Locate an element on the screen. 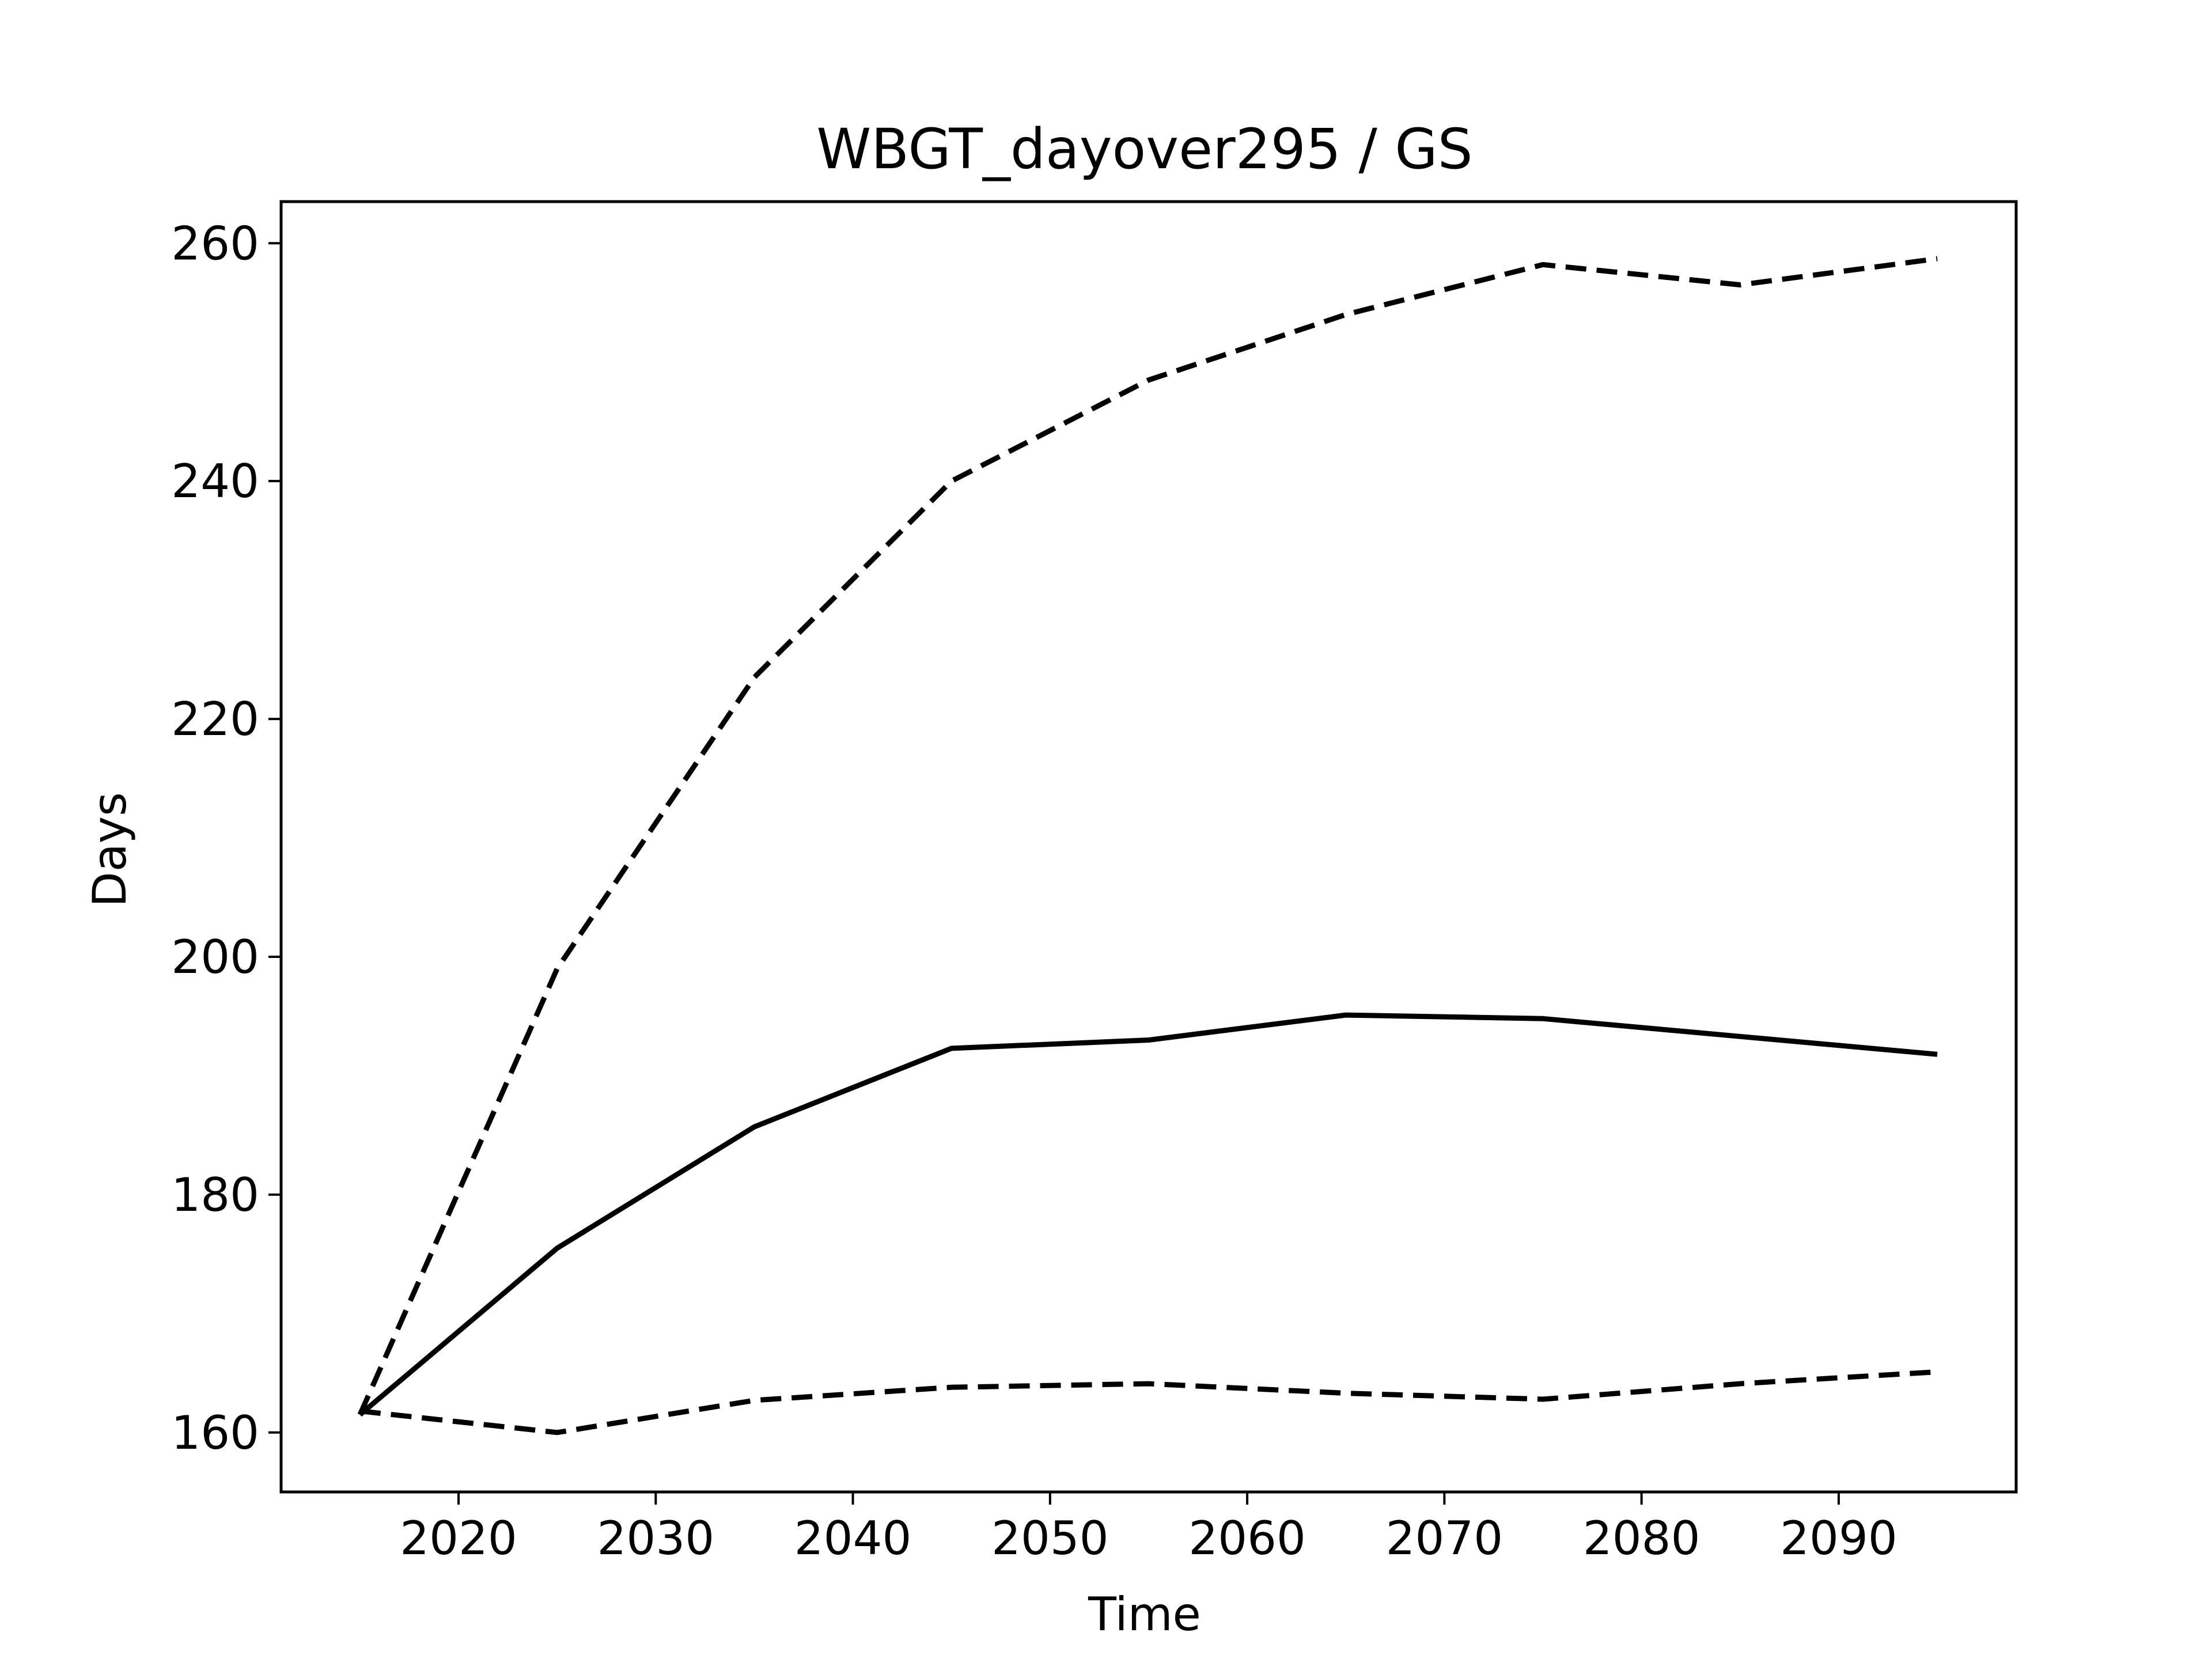 The height and width of the screenshot is (1659, 2212). y-tick-label: 160 is located at coordinates (215, 1433).